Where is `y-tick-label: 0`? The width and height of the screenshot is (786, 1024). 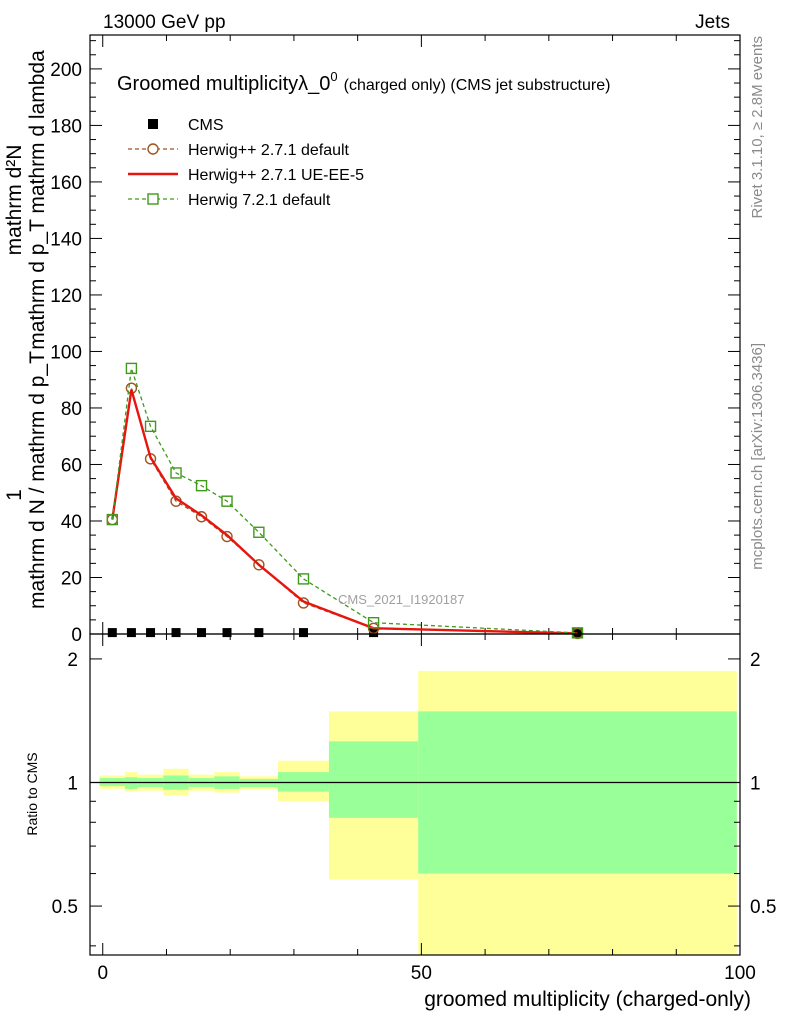 y-tick-label: 0 is located at coordinates (76, 635).